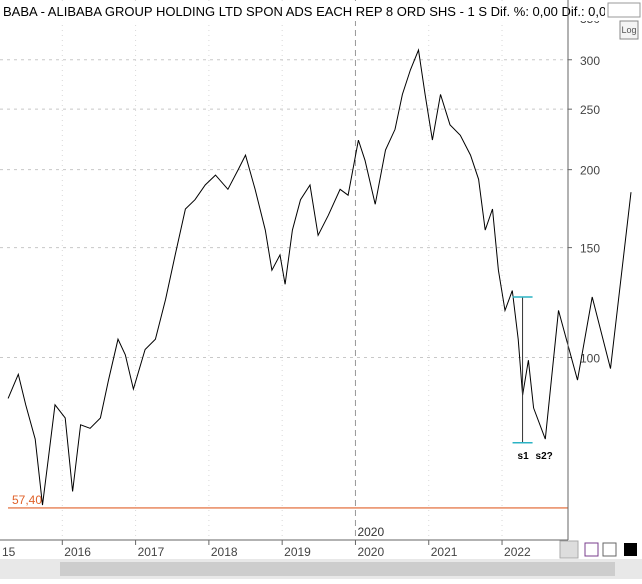  I want to click on x-tick-label: 2017, so click(151, 552).